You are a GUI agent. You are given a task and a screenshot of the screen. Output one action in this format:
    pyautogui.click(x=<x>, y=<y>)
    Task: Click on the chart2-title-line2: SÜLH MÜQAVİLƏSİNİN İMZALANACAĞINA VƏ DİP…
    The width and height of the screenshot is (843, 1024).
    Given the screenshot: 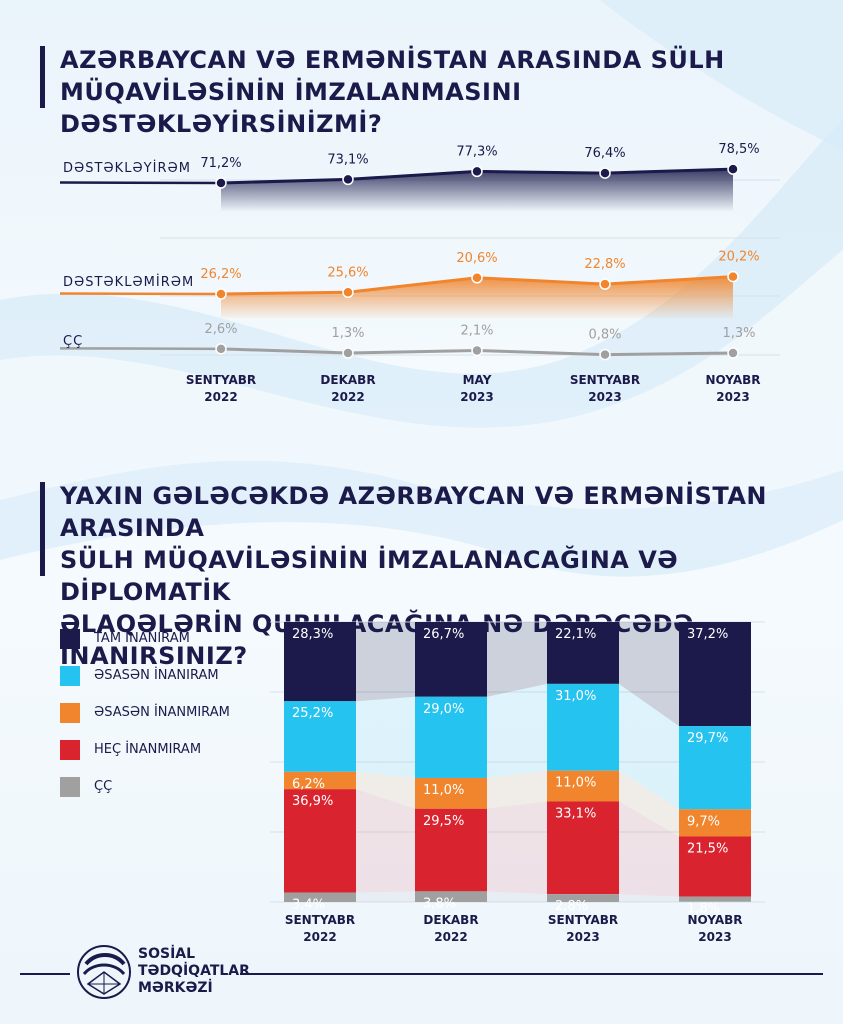 What is the action you would take?
    pyautogui.click(x=369, y=576)
    